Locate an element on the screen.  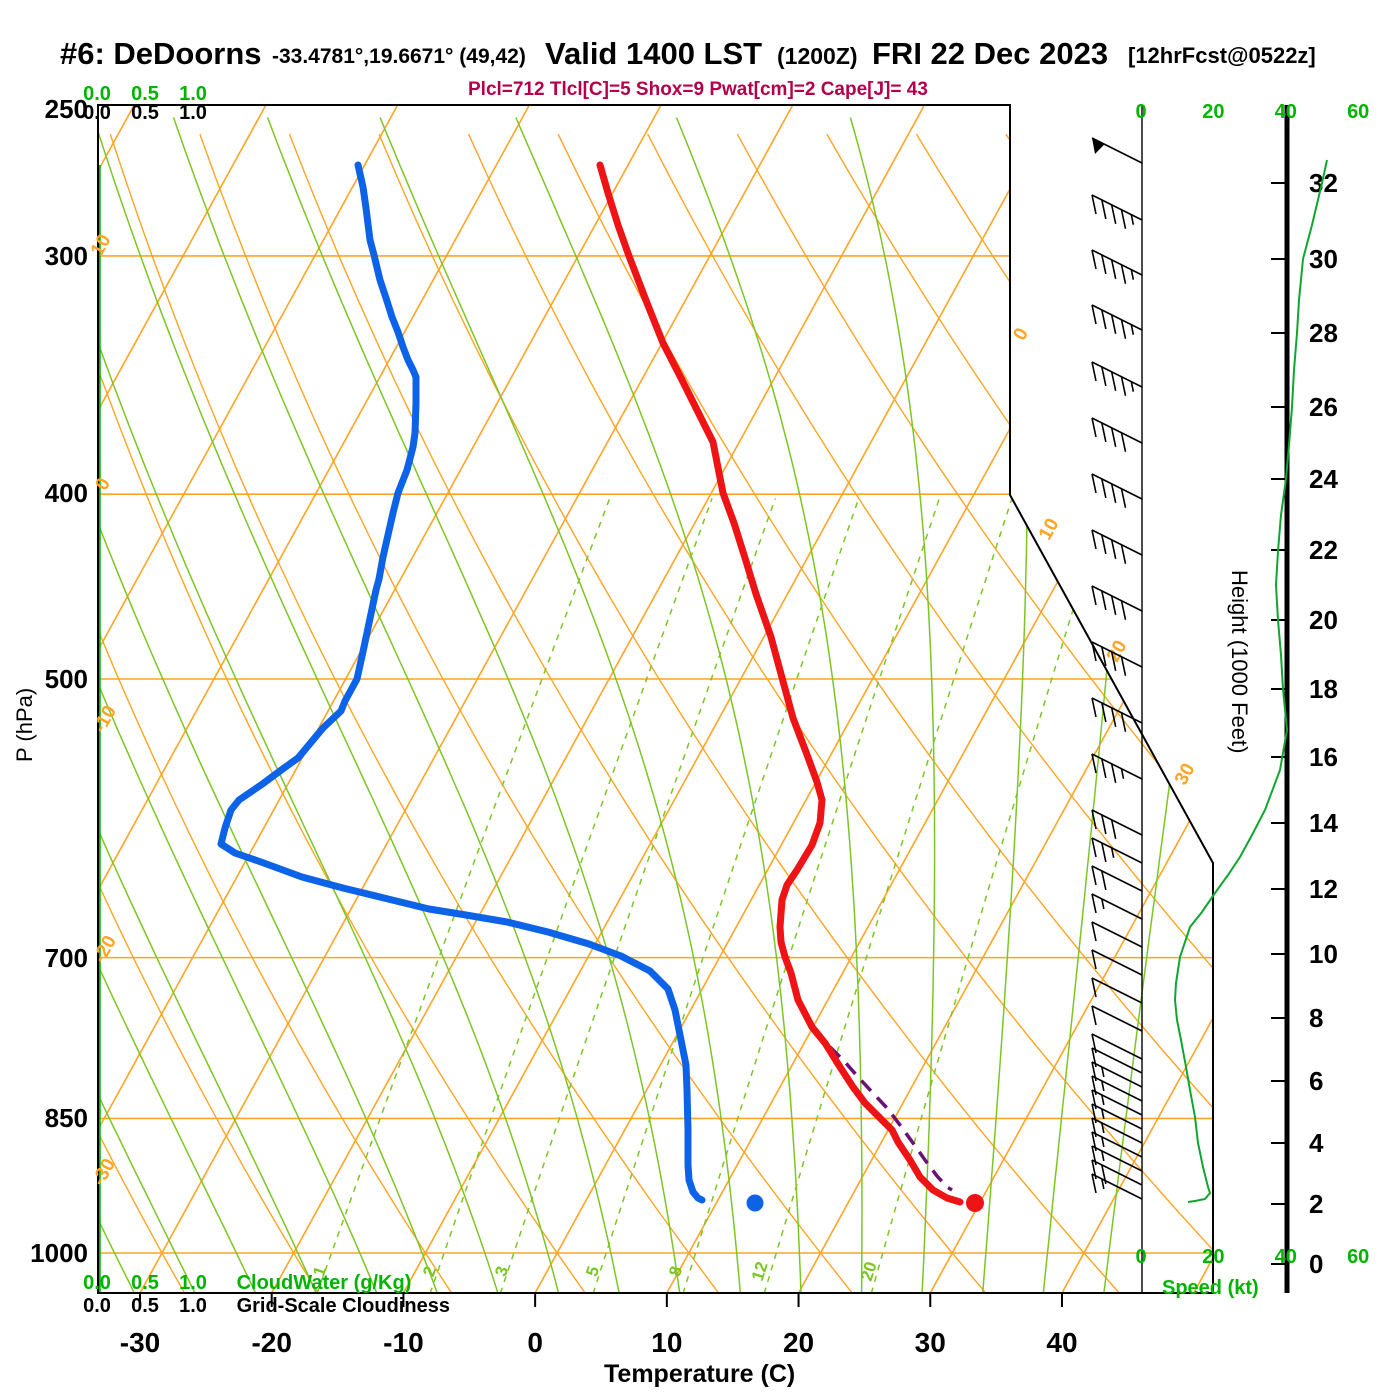
speed-scale-label: 20 is located at coordinates (1213, 1257).